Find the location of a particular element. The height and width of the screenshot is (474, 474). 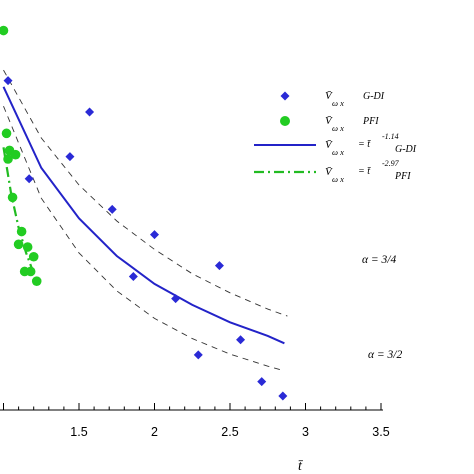

x-axis: 1.5 2 2.5 3 3.5 t̄ is located at coordinates (195, 438).